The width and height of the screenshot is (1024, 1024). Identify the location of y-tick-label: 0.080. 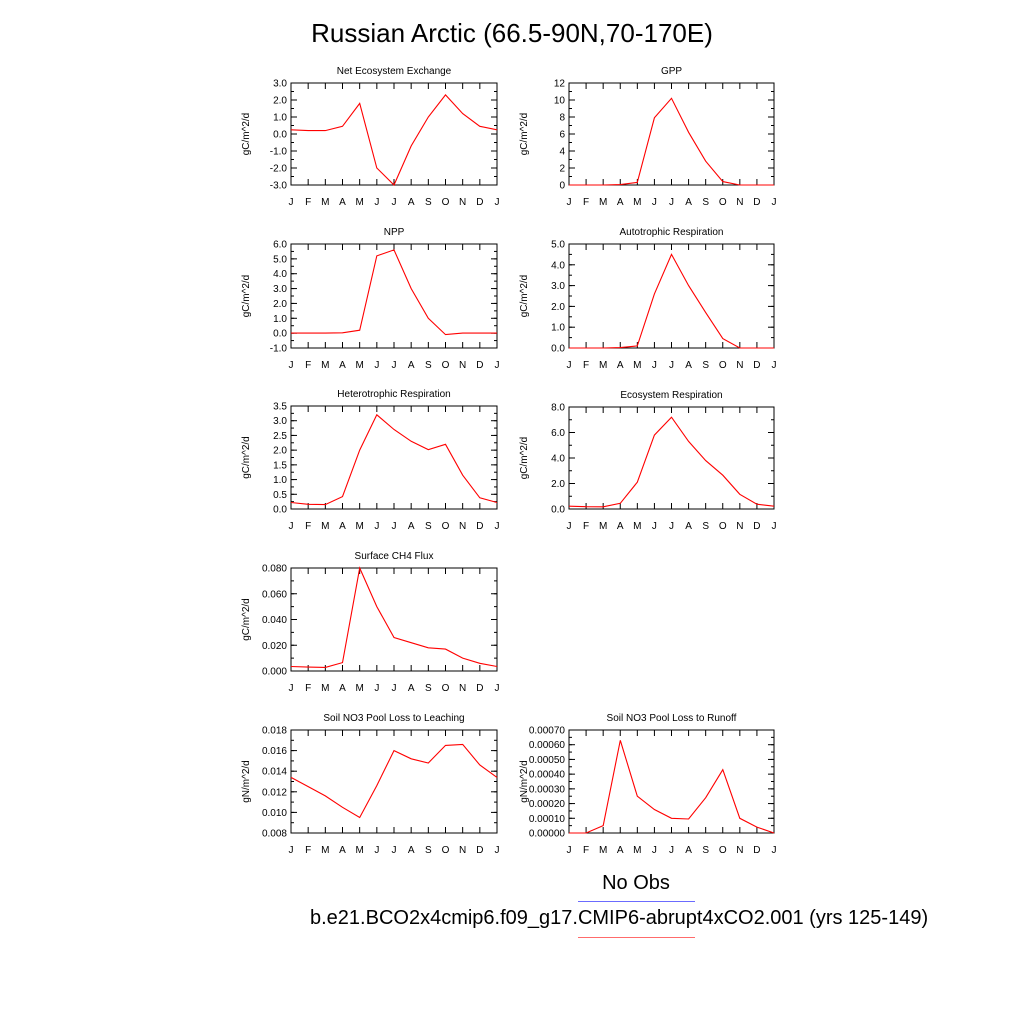
(274, 569).